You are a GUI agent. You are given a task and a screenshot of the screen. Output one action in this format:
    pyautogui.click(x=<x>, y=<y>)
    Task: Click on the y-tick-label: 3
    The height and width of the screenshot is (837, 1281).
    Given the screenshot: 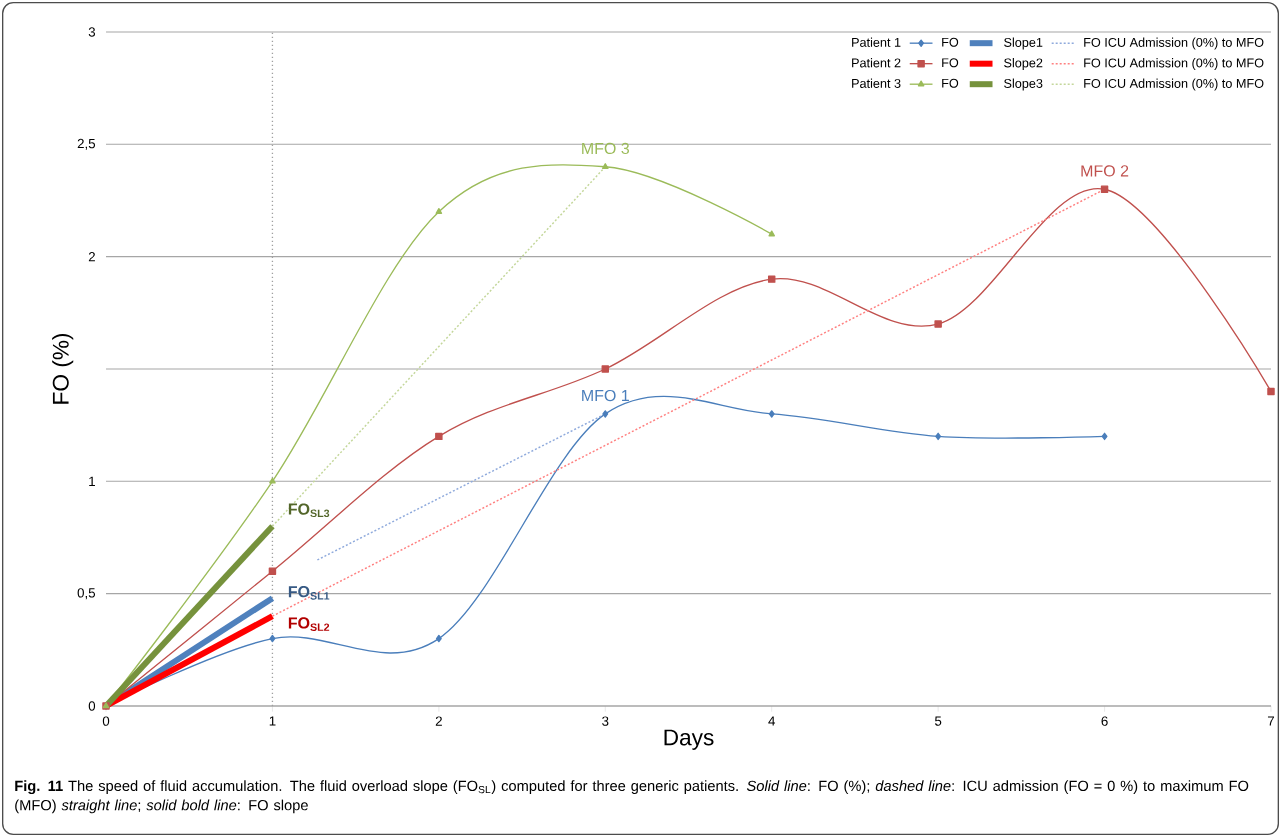 What is the action you would take?
    pyautogui.click(x=92, y=32)
    